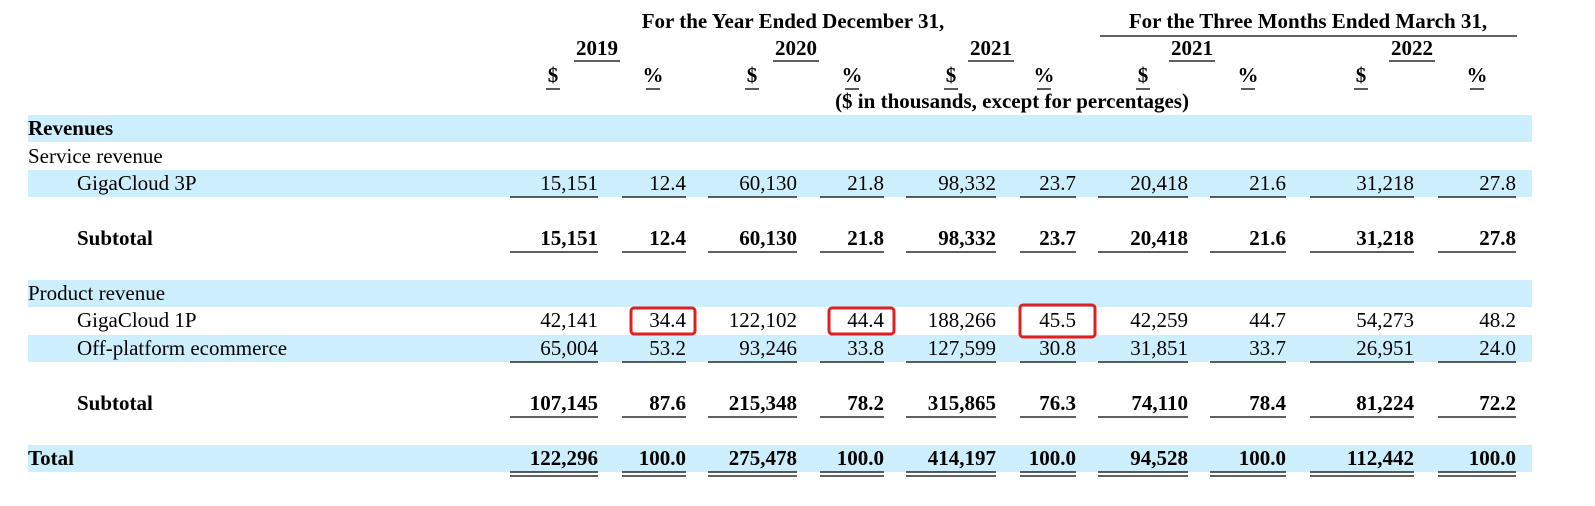  Describe the element at coordinates (667, 320) in the screenshot. I see `cell-value: 34.4` at that location.